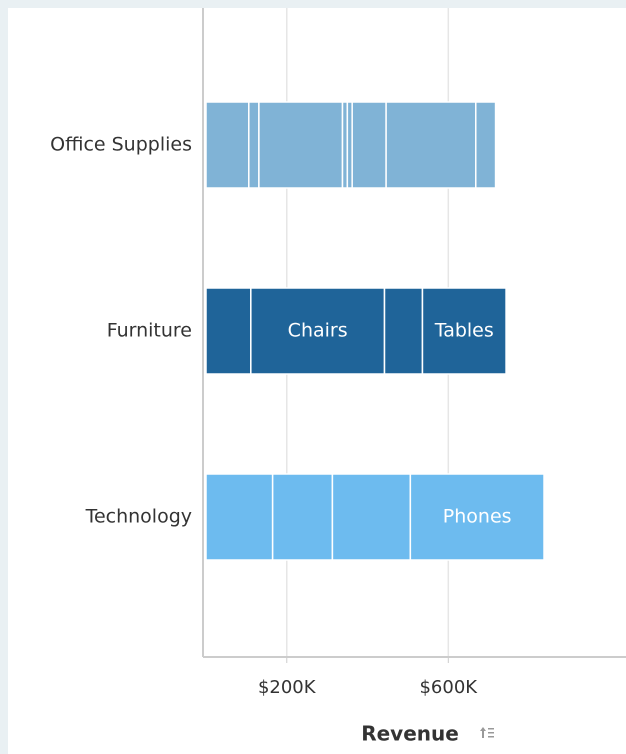  I want to click on x-tick-label: $200K, so click(287, 687).